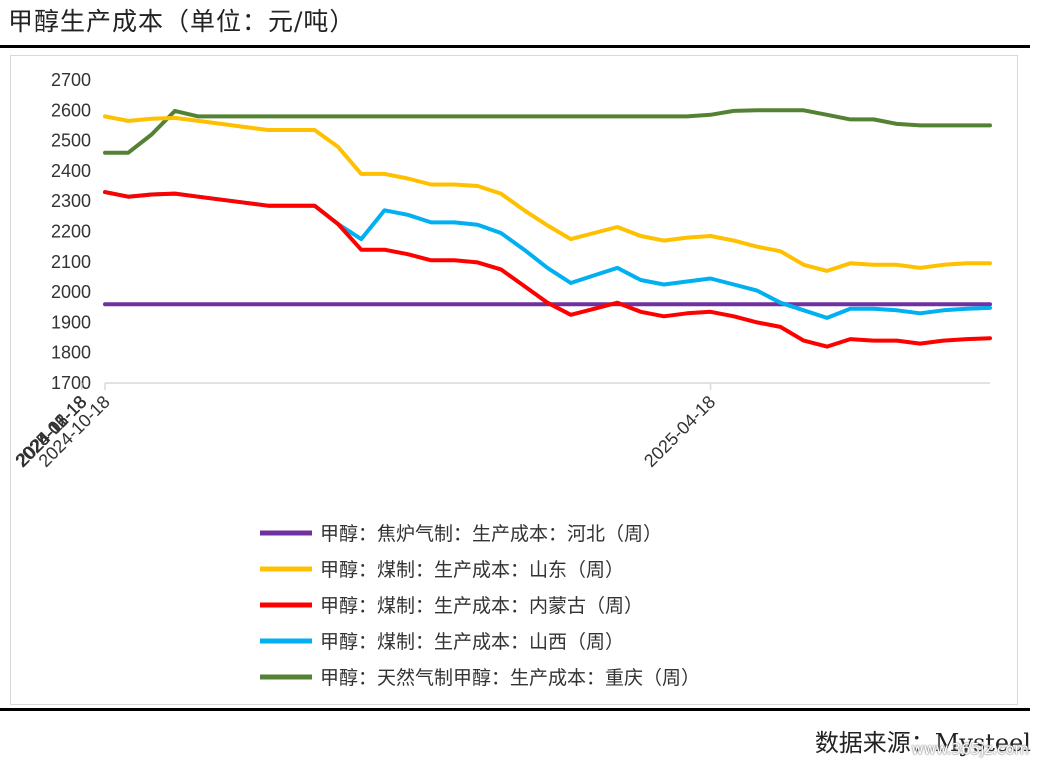  Describe the element at coordinates (71, 353) in the screenshot. I see `y-tick-label: 1800` at that location.